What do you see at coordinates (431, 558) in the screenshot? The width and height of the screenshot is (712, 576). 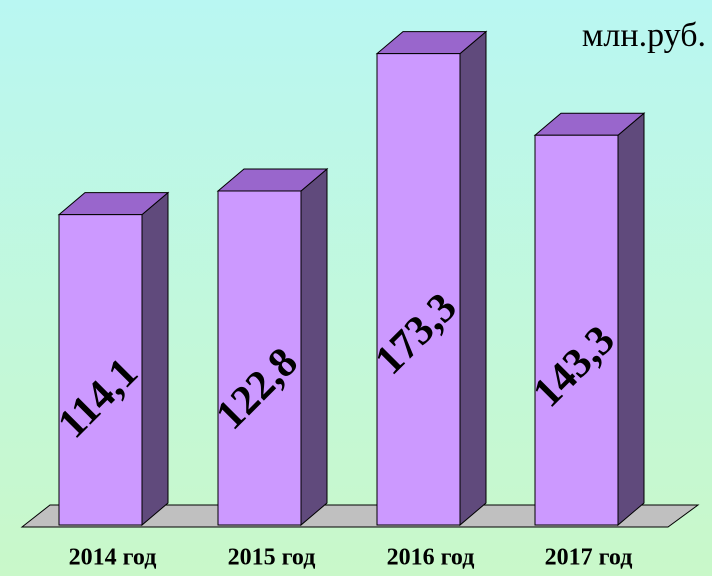 I see `x-tick-label: 2016 год` at bounding box center [431, 558].